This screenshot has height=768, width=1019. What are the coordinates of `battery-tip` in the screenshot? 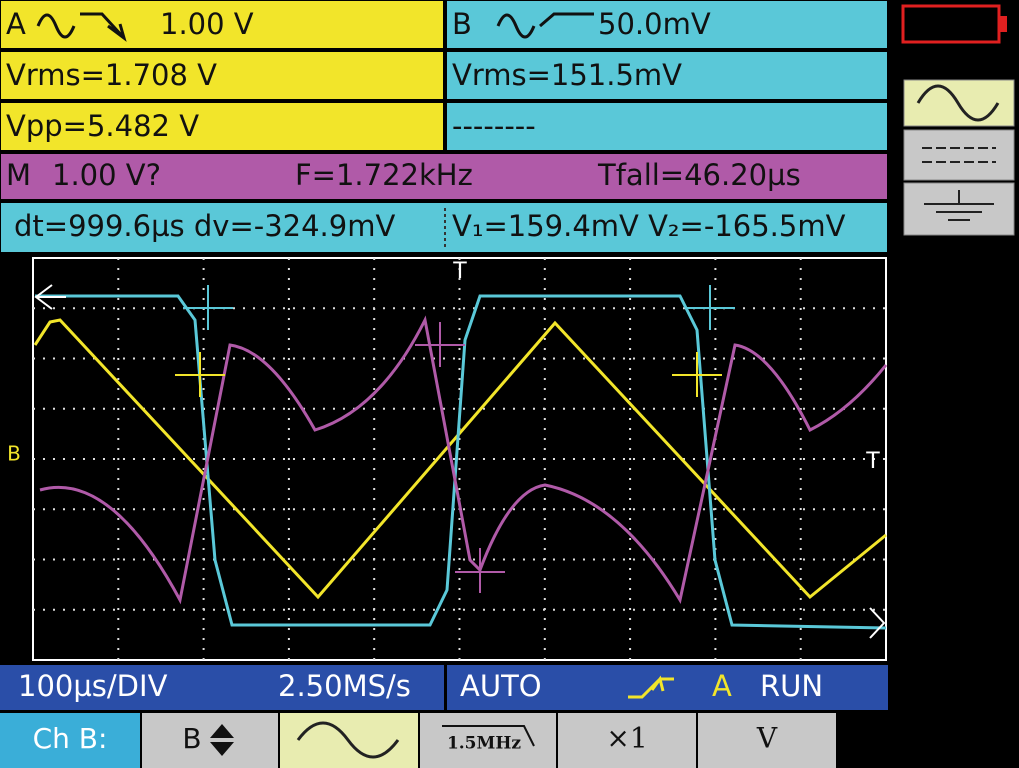 It's located at (1003, 24).